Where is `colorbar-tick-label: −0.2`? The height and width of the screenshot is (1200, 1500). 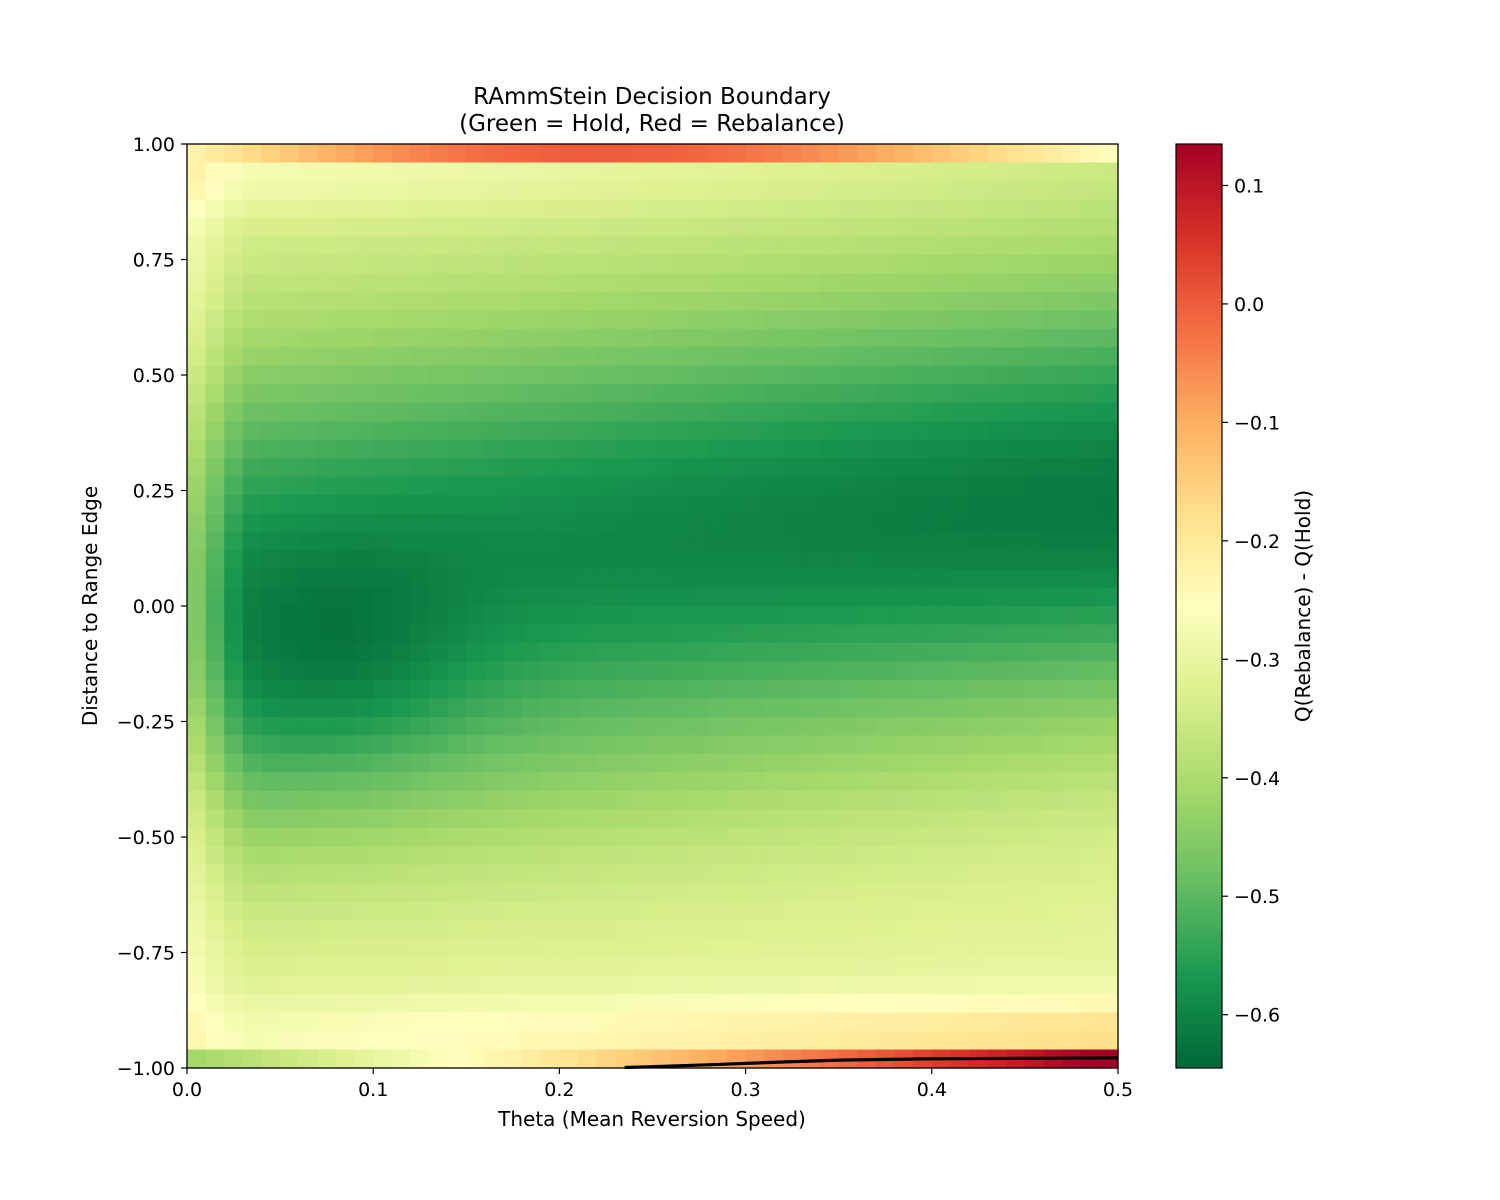 colorbar-tick-label: −0.2 is located at coordinates (1257, 542).